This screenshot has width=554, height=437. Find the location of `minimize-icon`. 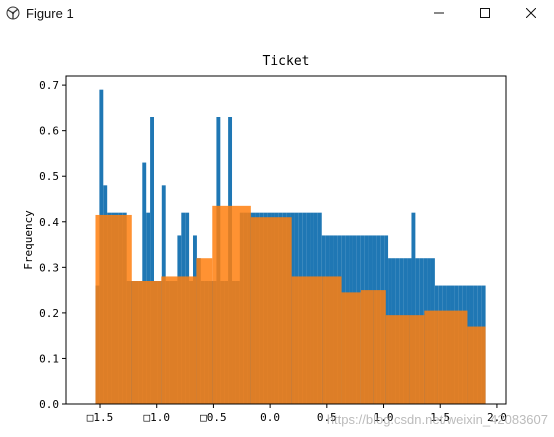

minimize-icon is located at coordinates (439, 13).